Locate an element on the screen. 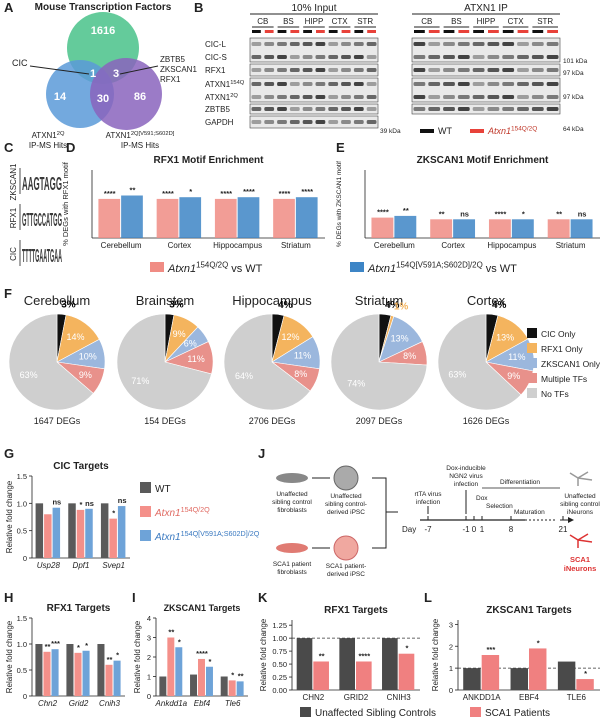  venn-callout: CIC is located at coordinates (20, 63).